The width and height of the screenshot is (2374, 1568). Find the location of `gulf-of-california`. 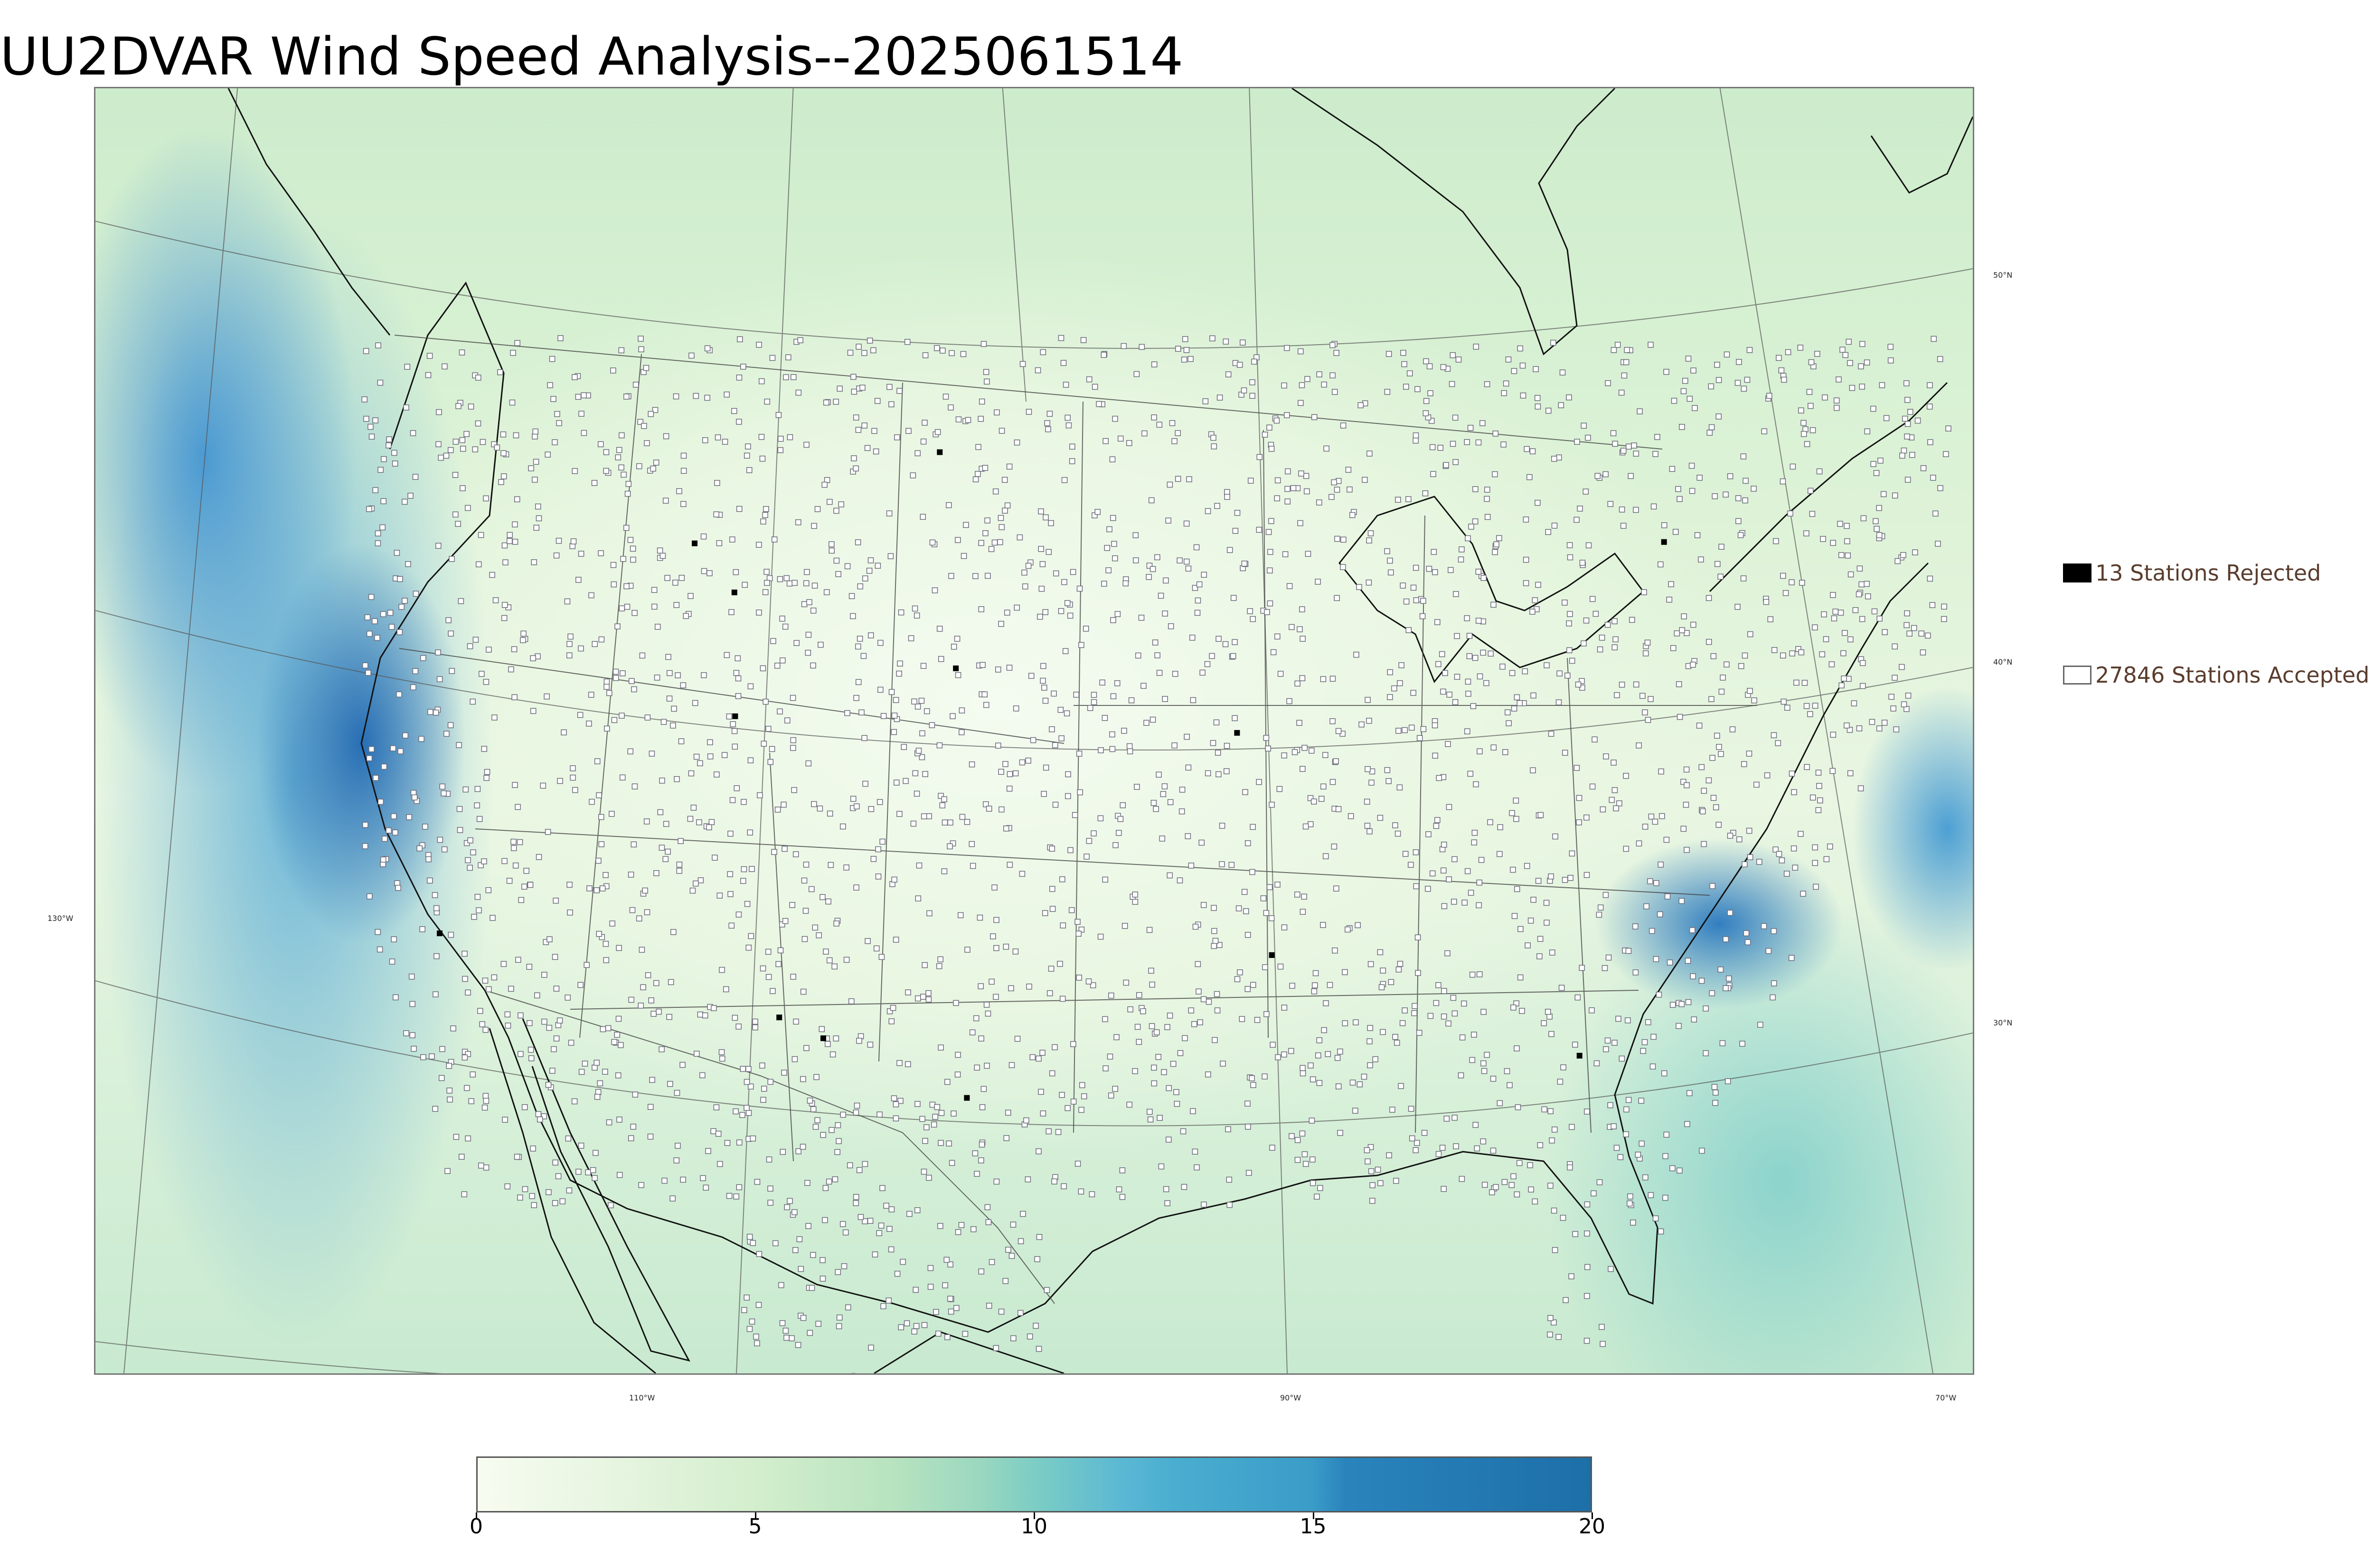

gulf-of-california is located at coordinates (606, 1190).